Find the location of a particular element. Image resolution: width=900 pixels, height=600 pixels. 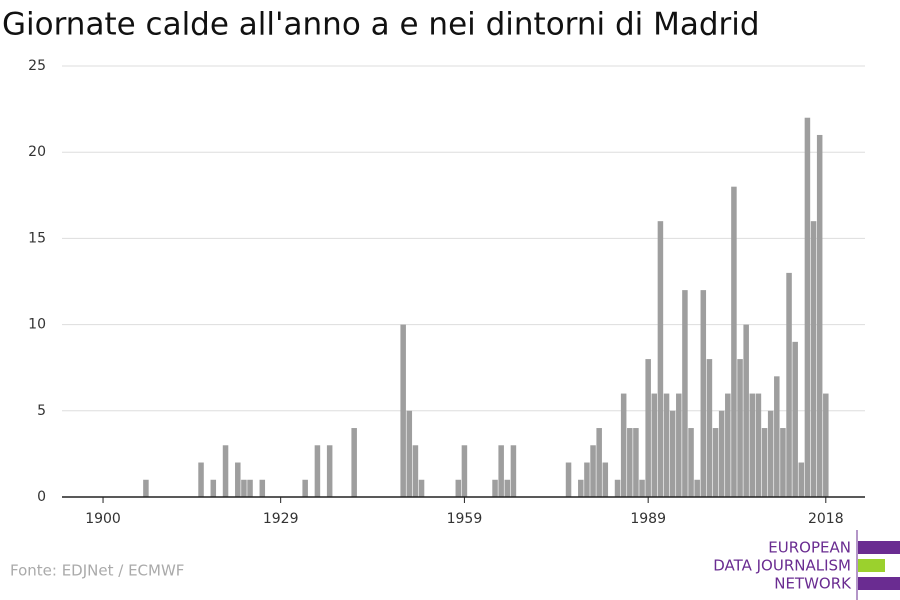

y-tick-label: 20 is located at coordinates (37, 152).